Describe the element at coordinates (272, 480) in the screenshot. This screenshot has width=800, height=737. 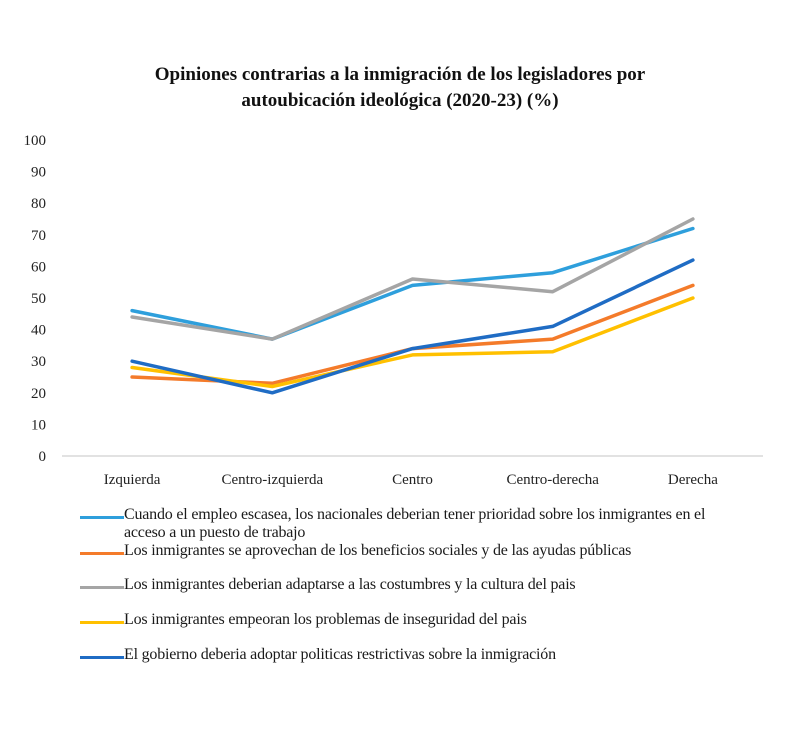
I see `x-tick-label: Centro-izquierda` at that location.